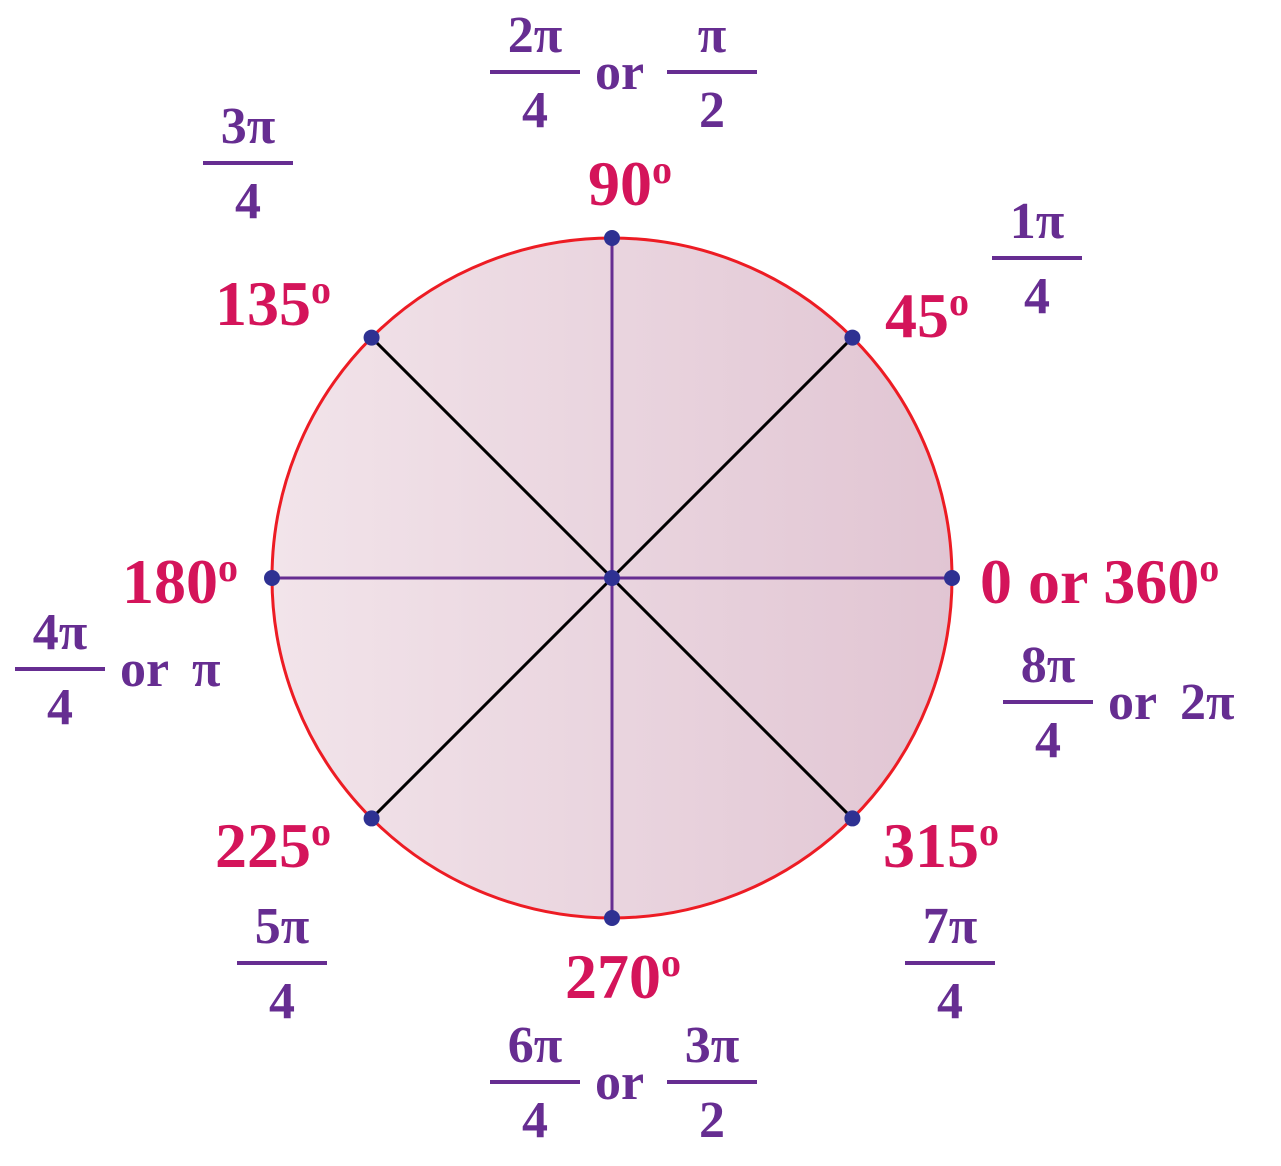 The height and width of the screenshot is (1166, 1281). Describe the element at coordinates (950, 926) in the screenshot. I see `fraction-numerator: 7π` at that location.